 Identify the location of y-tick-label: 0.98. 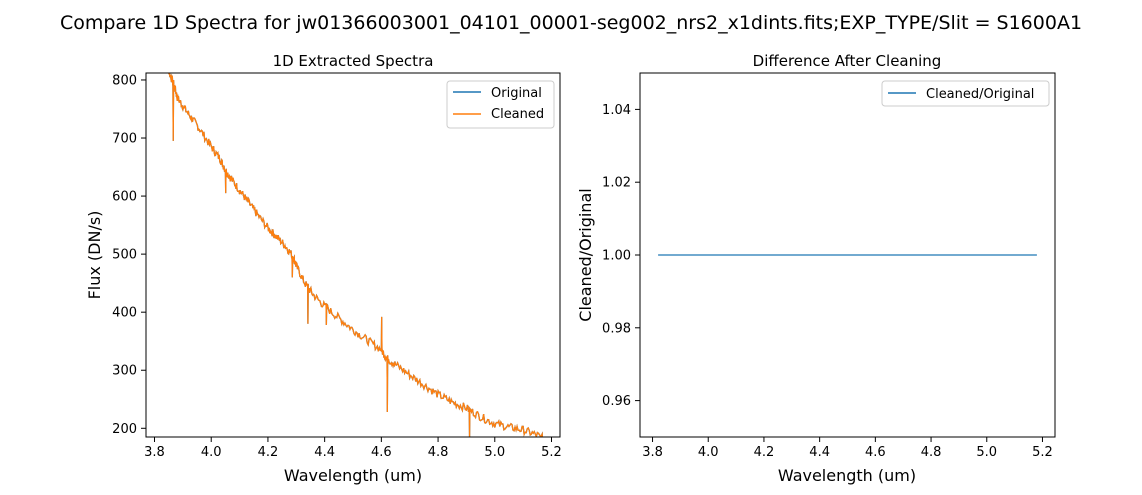
(616, 328).